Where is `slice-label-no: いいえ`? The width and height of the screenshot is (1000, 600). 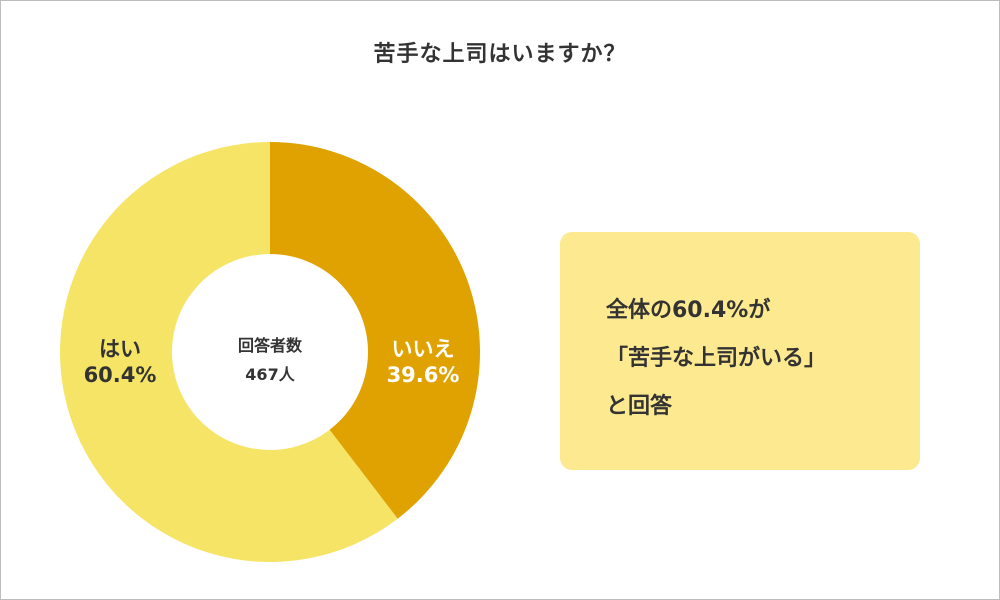 slice-label-no: いいえ is located at coordinates (423, 349).